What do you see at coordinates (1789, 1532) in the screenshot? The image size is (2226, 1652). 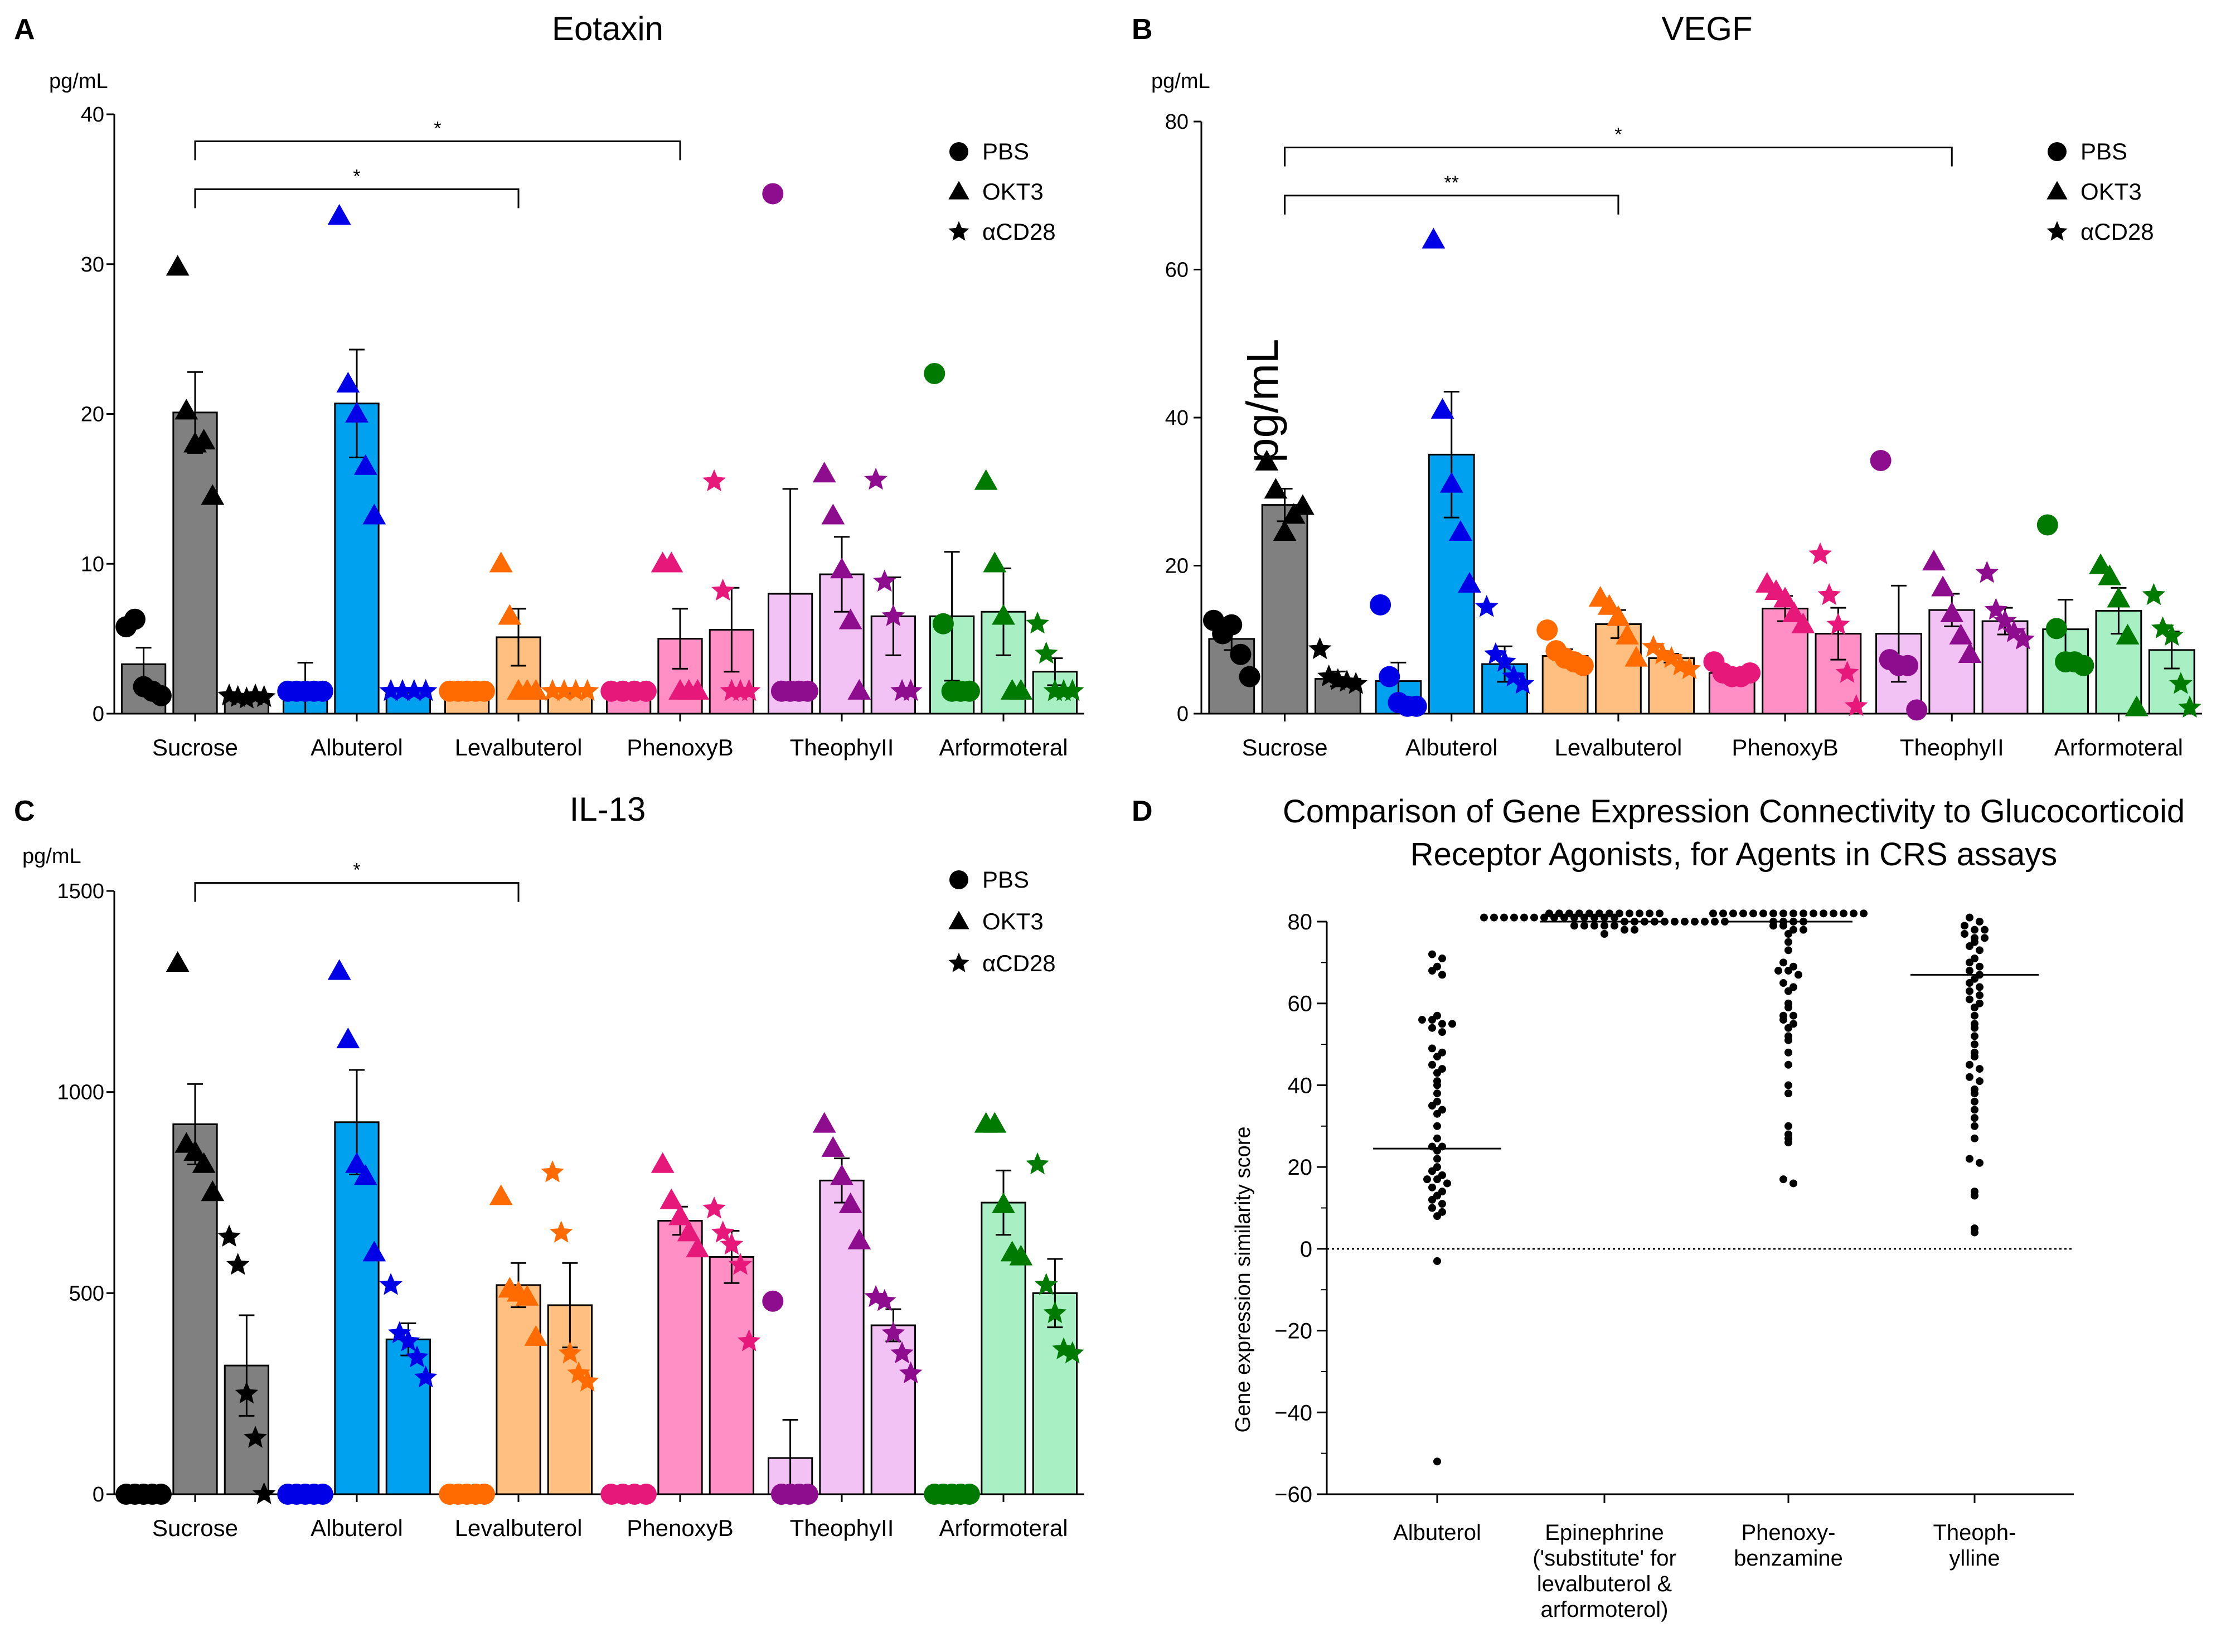 I see `panel-d-category-label: Phenoxy-` at bounding box center [1789, 1532].